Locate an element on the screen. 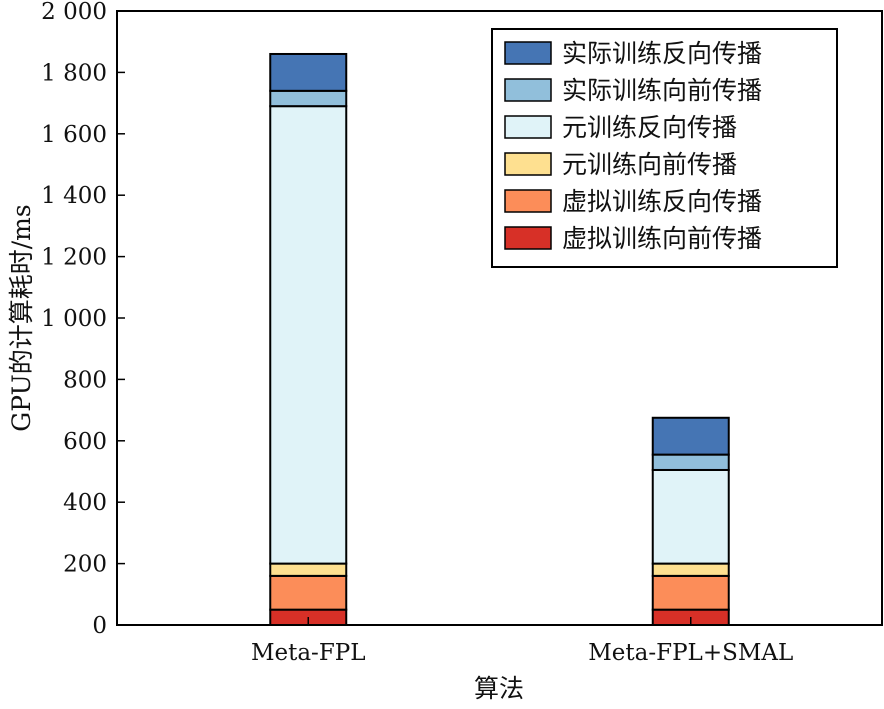  y-tick-label: 0 is located at coordinates (99, 626).